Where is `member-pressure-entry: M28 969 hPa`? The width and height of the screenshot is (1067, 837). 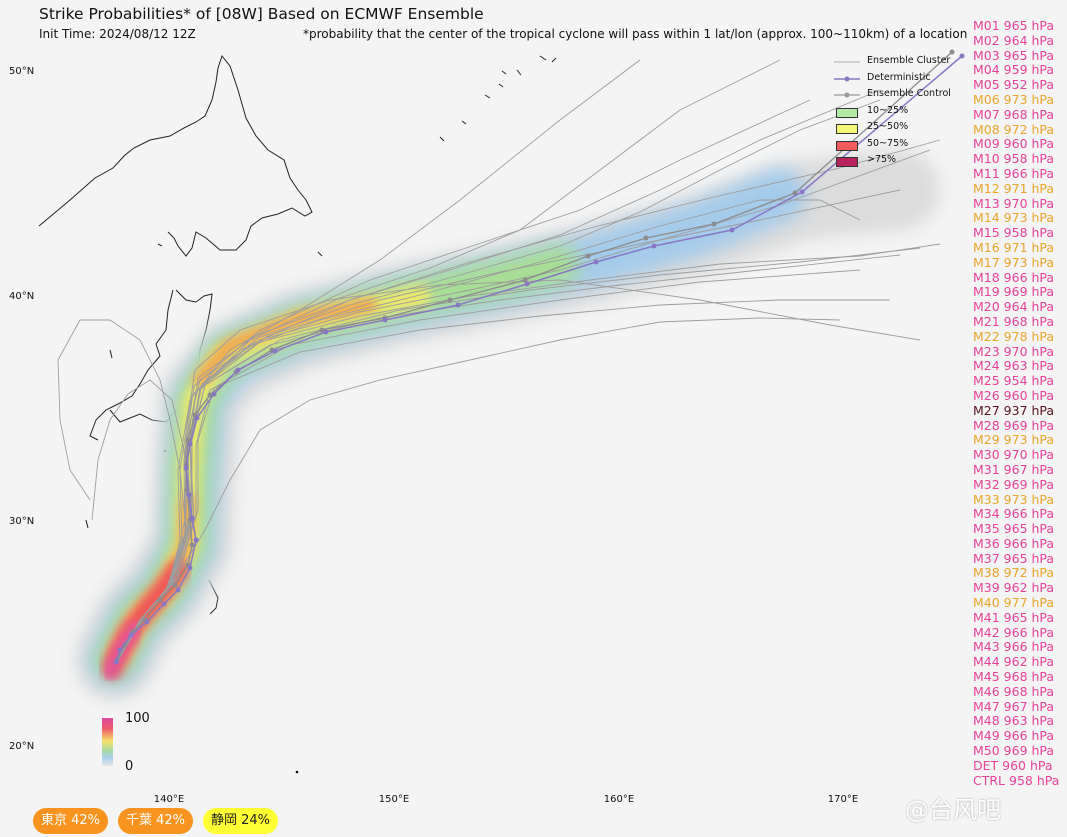
member-pressure-entry: M28 969 hPa is located at coordinates (1014, 425).